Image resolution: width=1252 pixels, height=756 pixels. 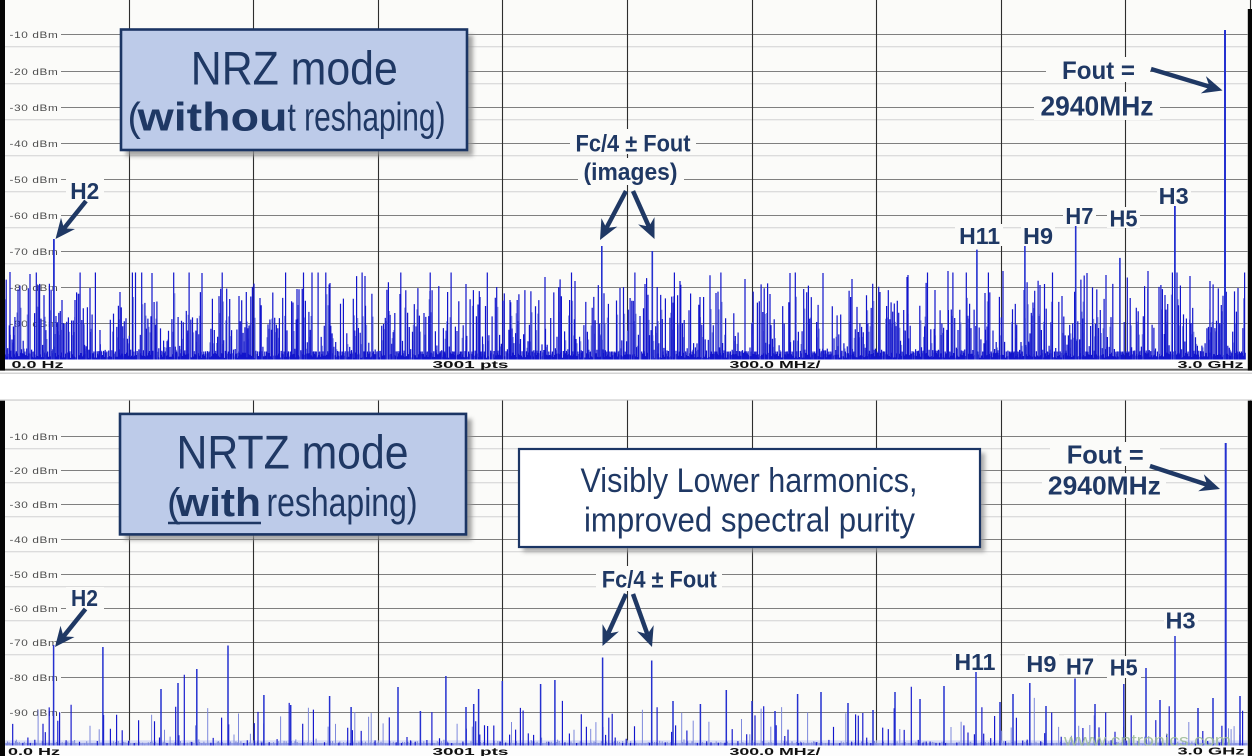 What do you see at coordinates (342, 503) in the screenshot?
I see `svg-text: reshaping)` at bounding box center [342, 503].